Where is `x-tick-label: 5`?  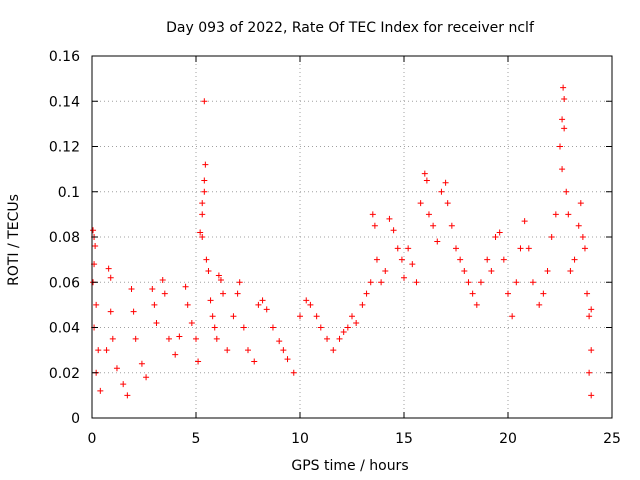 x-tick-label: 5 is located at coordinates (196, 439).